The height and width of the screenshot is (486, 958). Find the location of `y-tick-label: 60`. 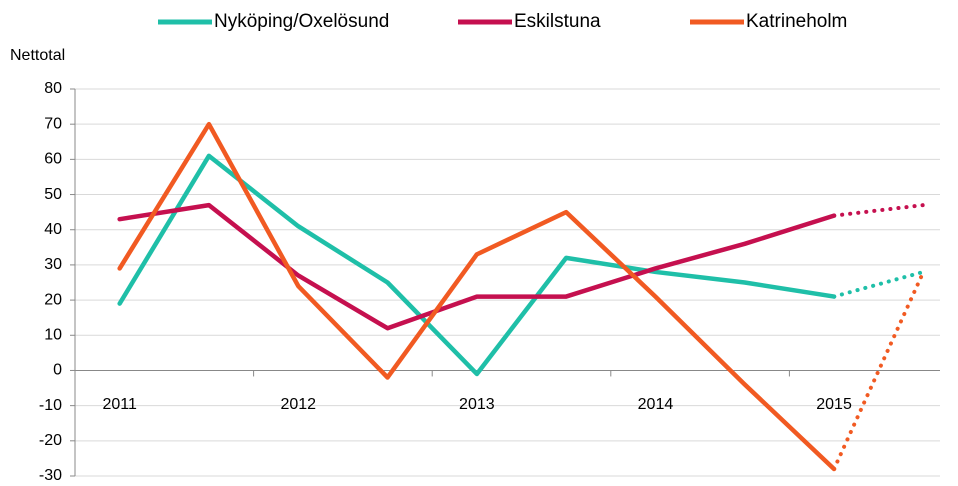

y-tick-label: 60 is located at coordinates (53, 159).